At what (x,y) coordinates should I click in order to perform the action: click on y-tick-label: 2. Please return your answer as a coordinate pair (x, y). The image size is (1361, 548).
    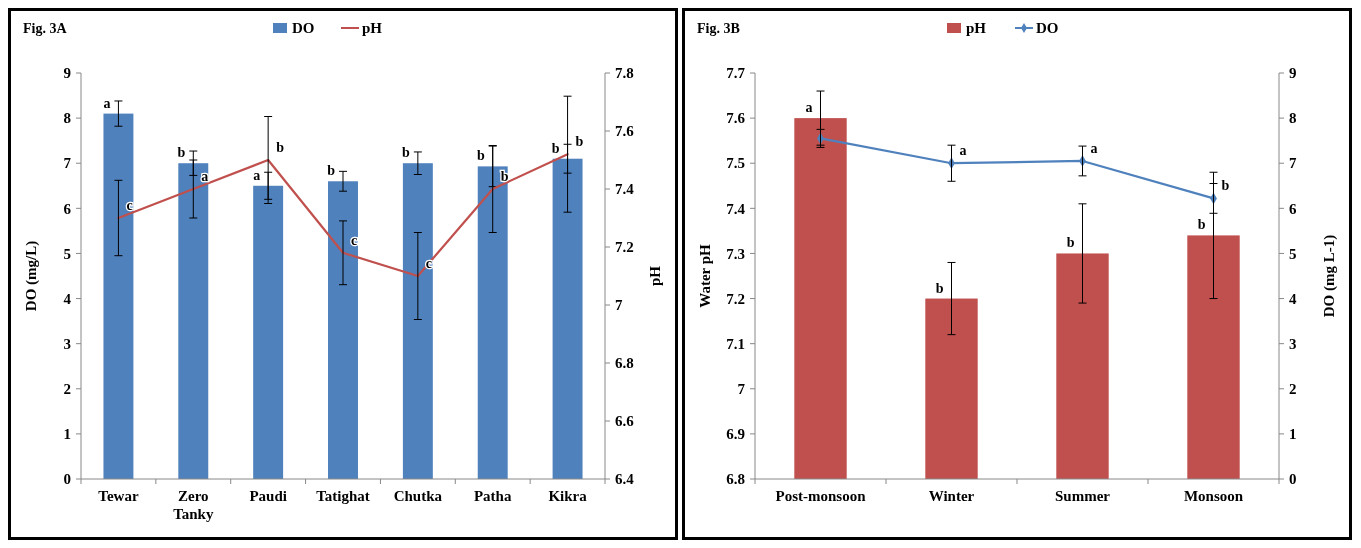
    Looking at the image, I should click on (67, 389).